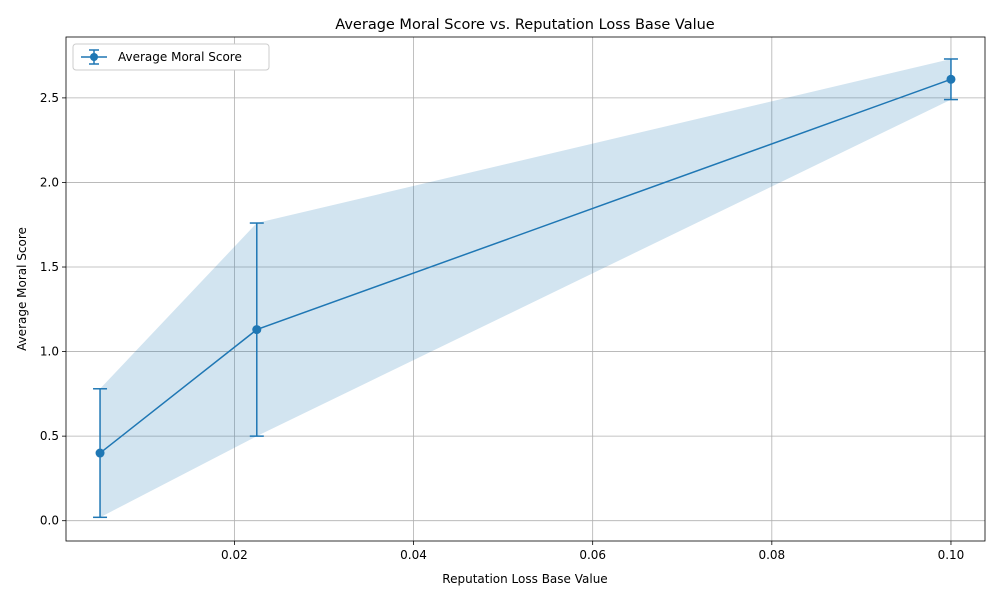 The width and height of the screenshot is (1000, 600). I want to click on y-tick-label: 1.0, so click(49, 352).